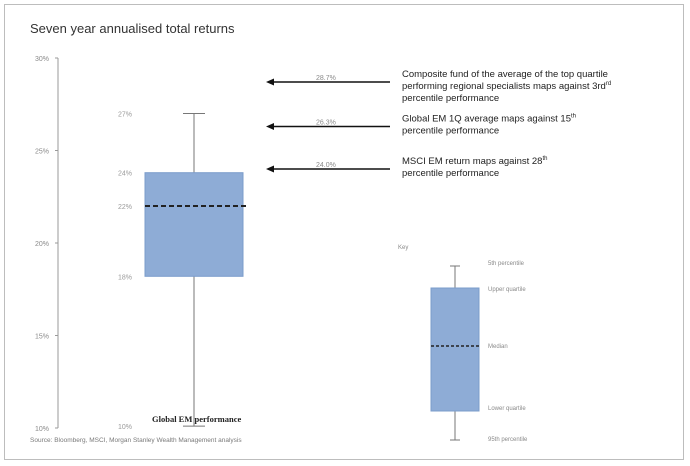 The image size is (690, 466). I want to click on legend-label-upper: Upper quartile, so click(507, 290).